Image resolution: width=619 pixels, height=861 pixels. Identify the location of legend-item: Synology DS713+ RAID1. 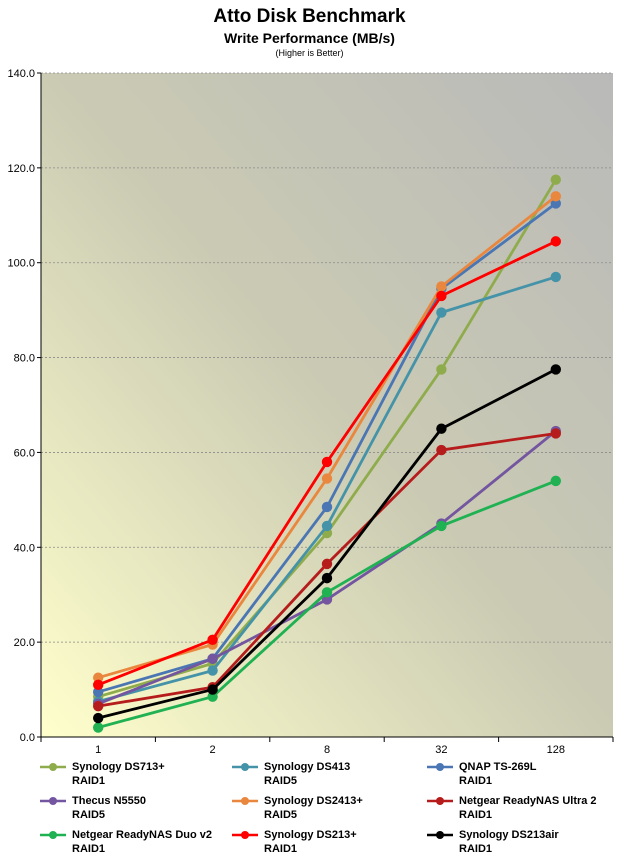
(102, 774).